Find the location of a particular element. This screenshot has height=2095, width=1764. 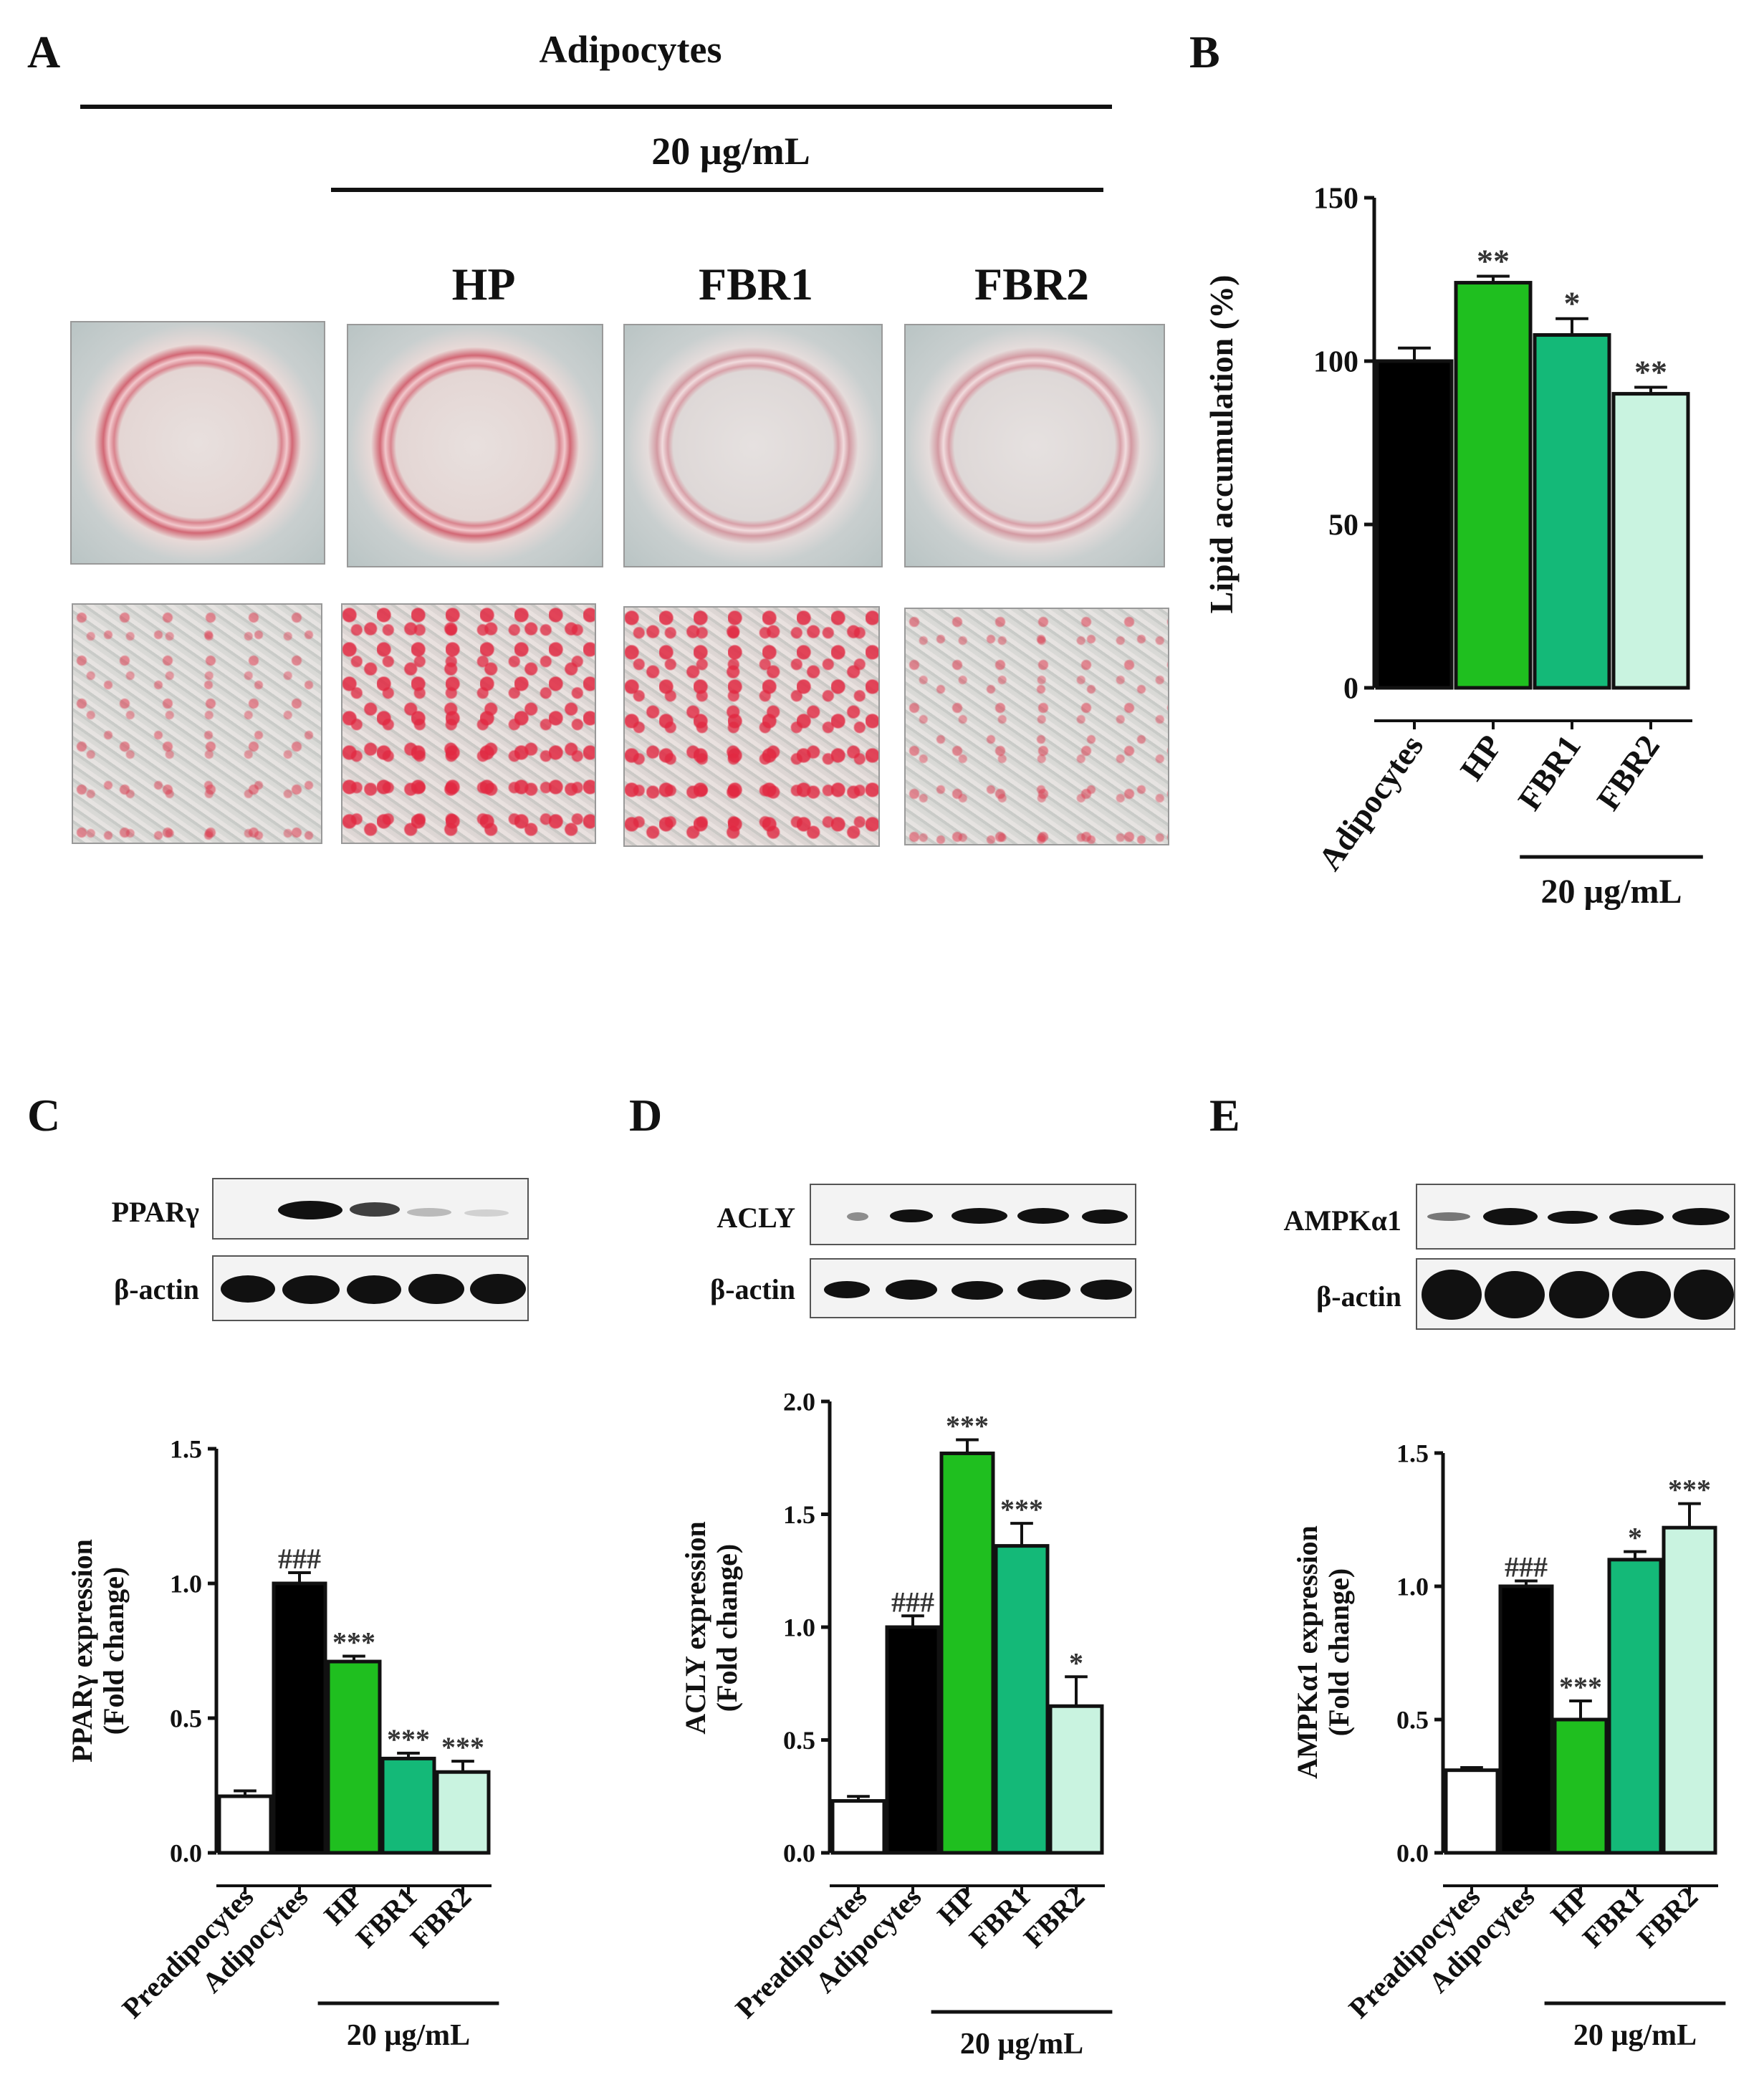

group-label-fbr1: FBR1 is located at coordinates (756, 284).